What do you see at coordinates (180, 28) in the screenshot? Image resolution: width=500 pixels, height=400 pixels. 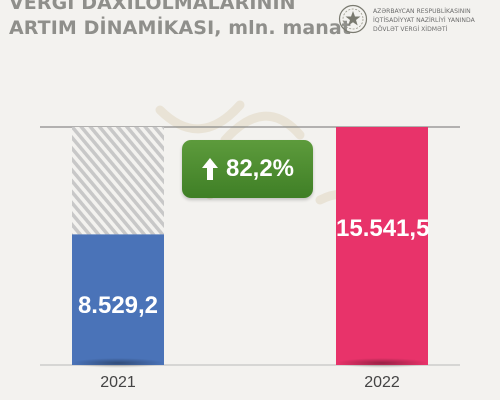 I see `title-line-2: ARTIM DİNAMİKASI, mln. manat` at bounding box center [180, 28].